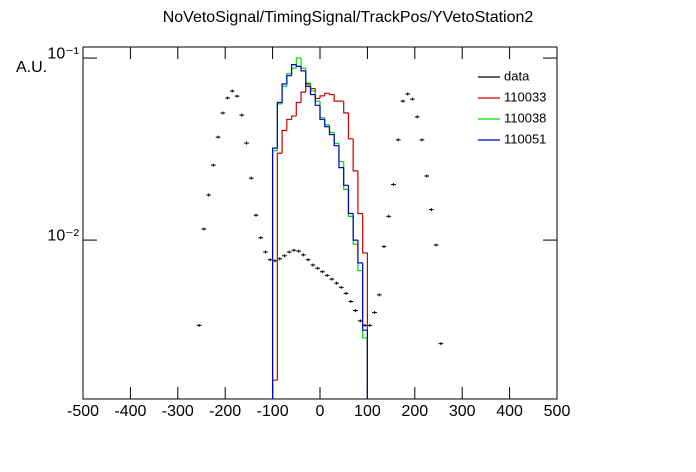  I want to click on x-tick-label: 400, so click(509, 411).